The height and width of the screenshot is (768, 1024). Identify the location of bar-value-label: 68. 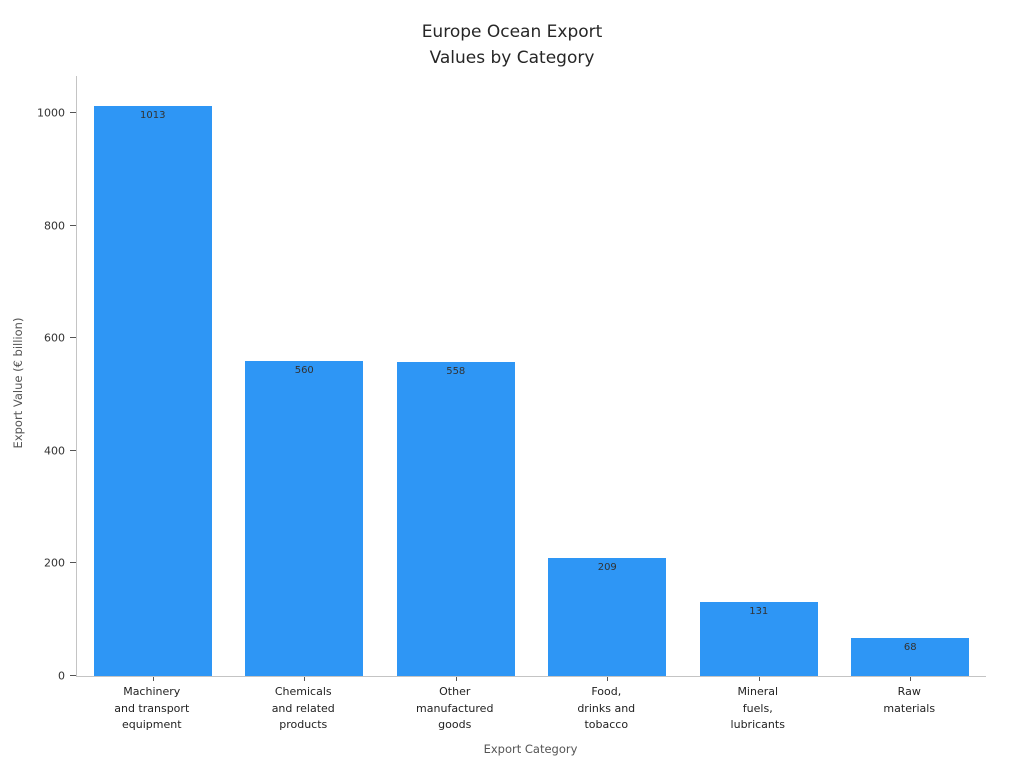
(910, 647).